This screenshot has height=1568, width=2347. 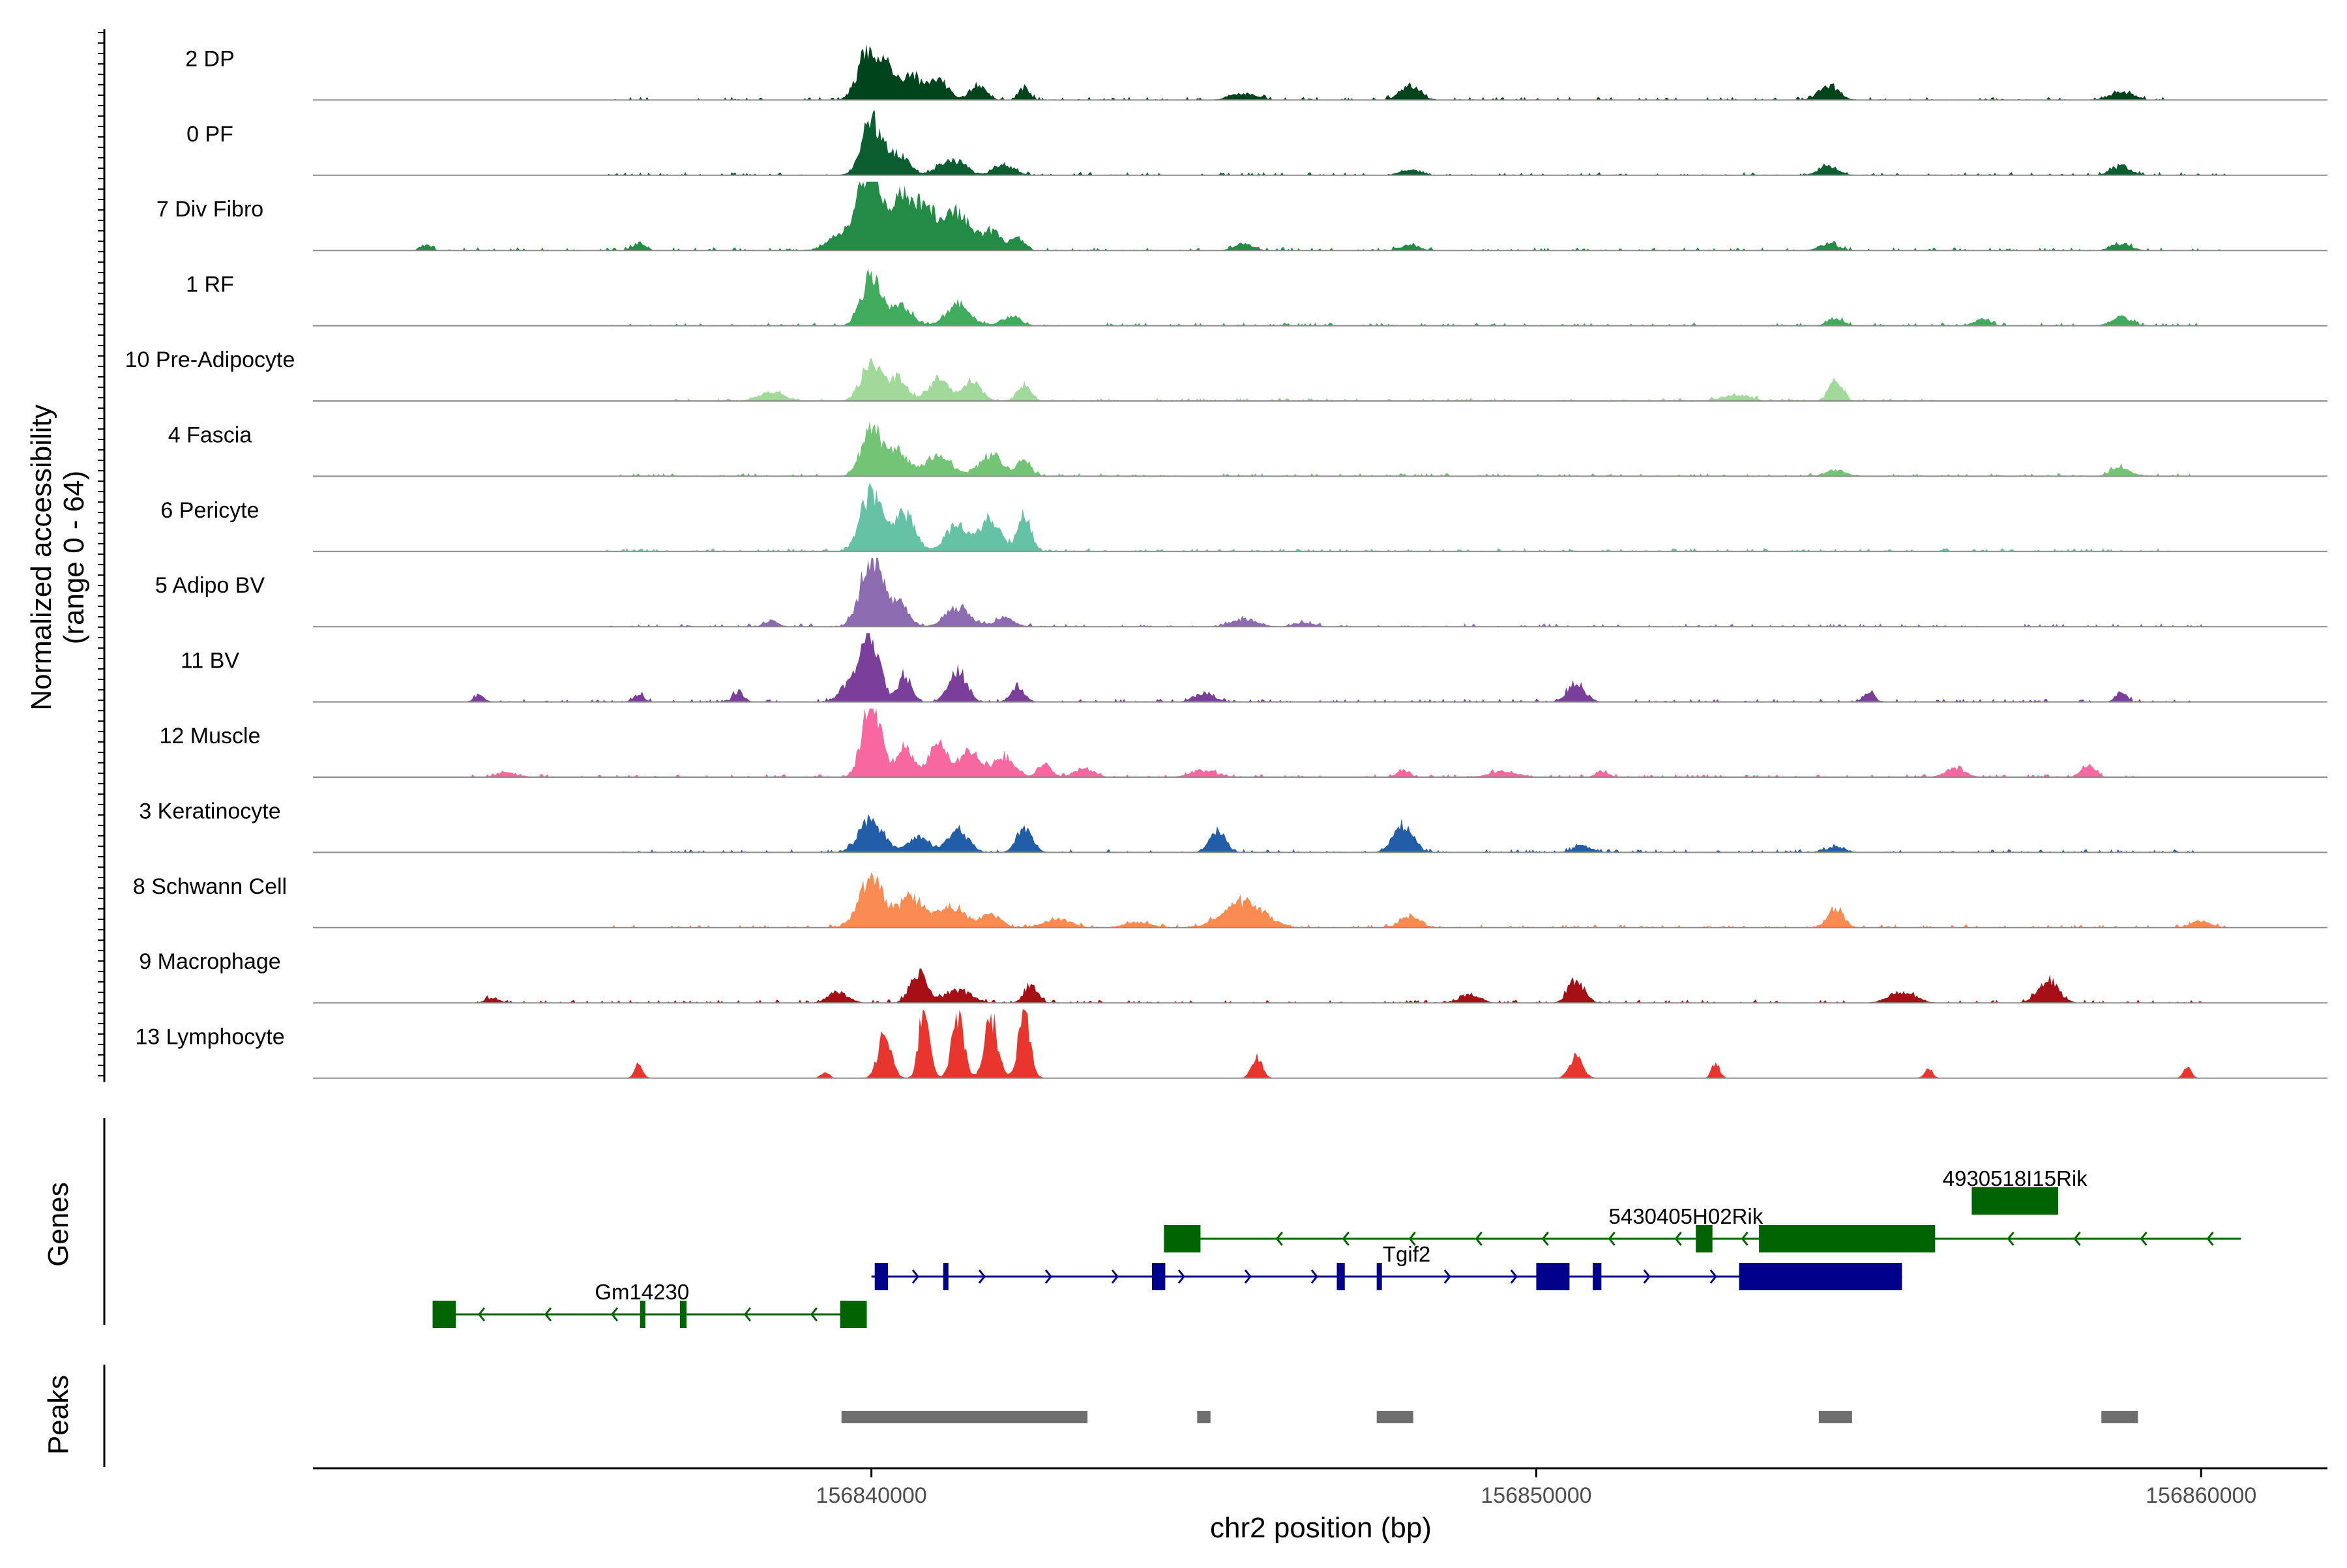 I want to click on track-7-div-fibro: 7 Div Fibro, so click(x=1241, y=216).